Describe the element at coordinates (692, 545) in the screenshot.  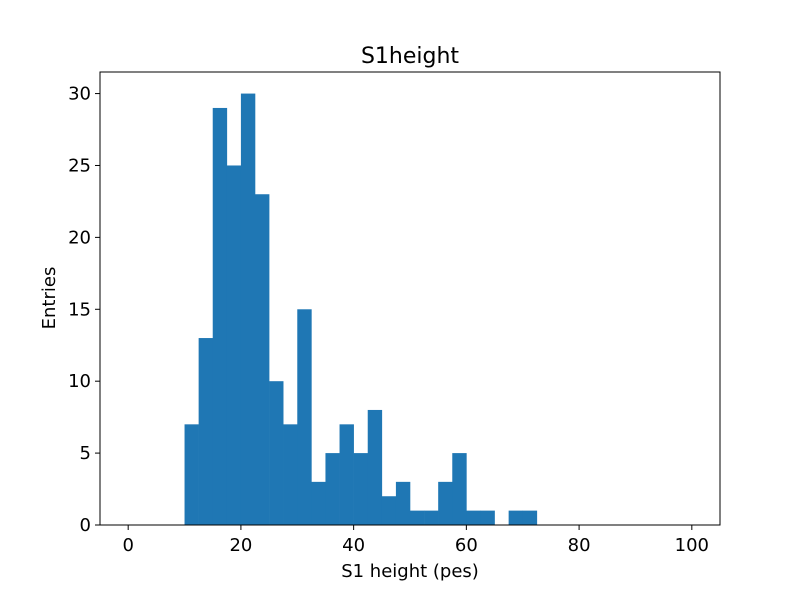
I see `x-tick-label: 100` at that location.